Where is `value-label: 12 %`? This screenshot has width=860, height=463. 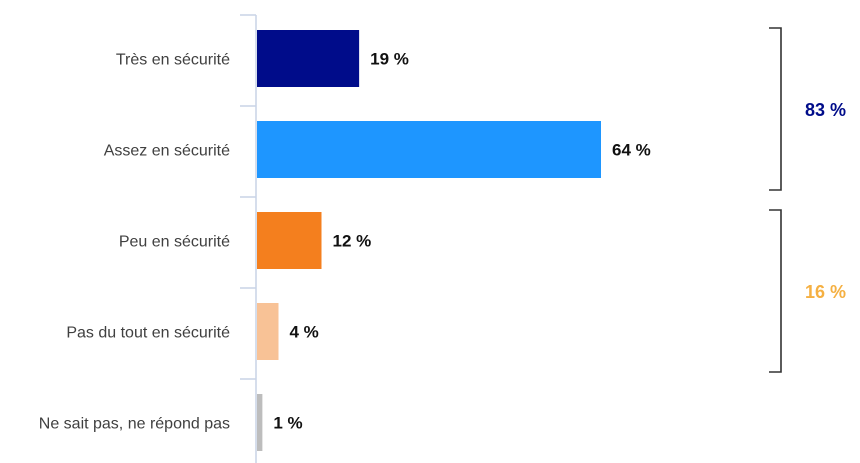 value-label: 12 % is located at coordinates (352, 241).